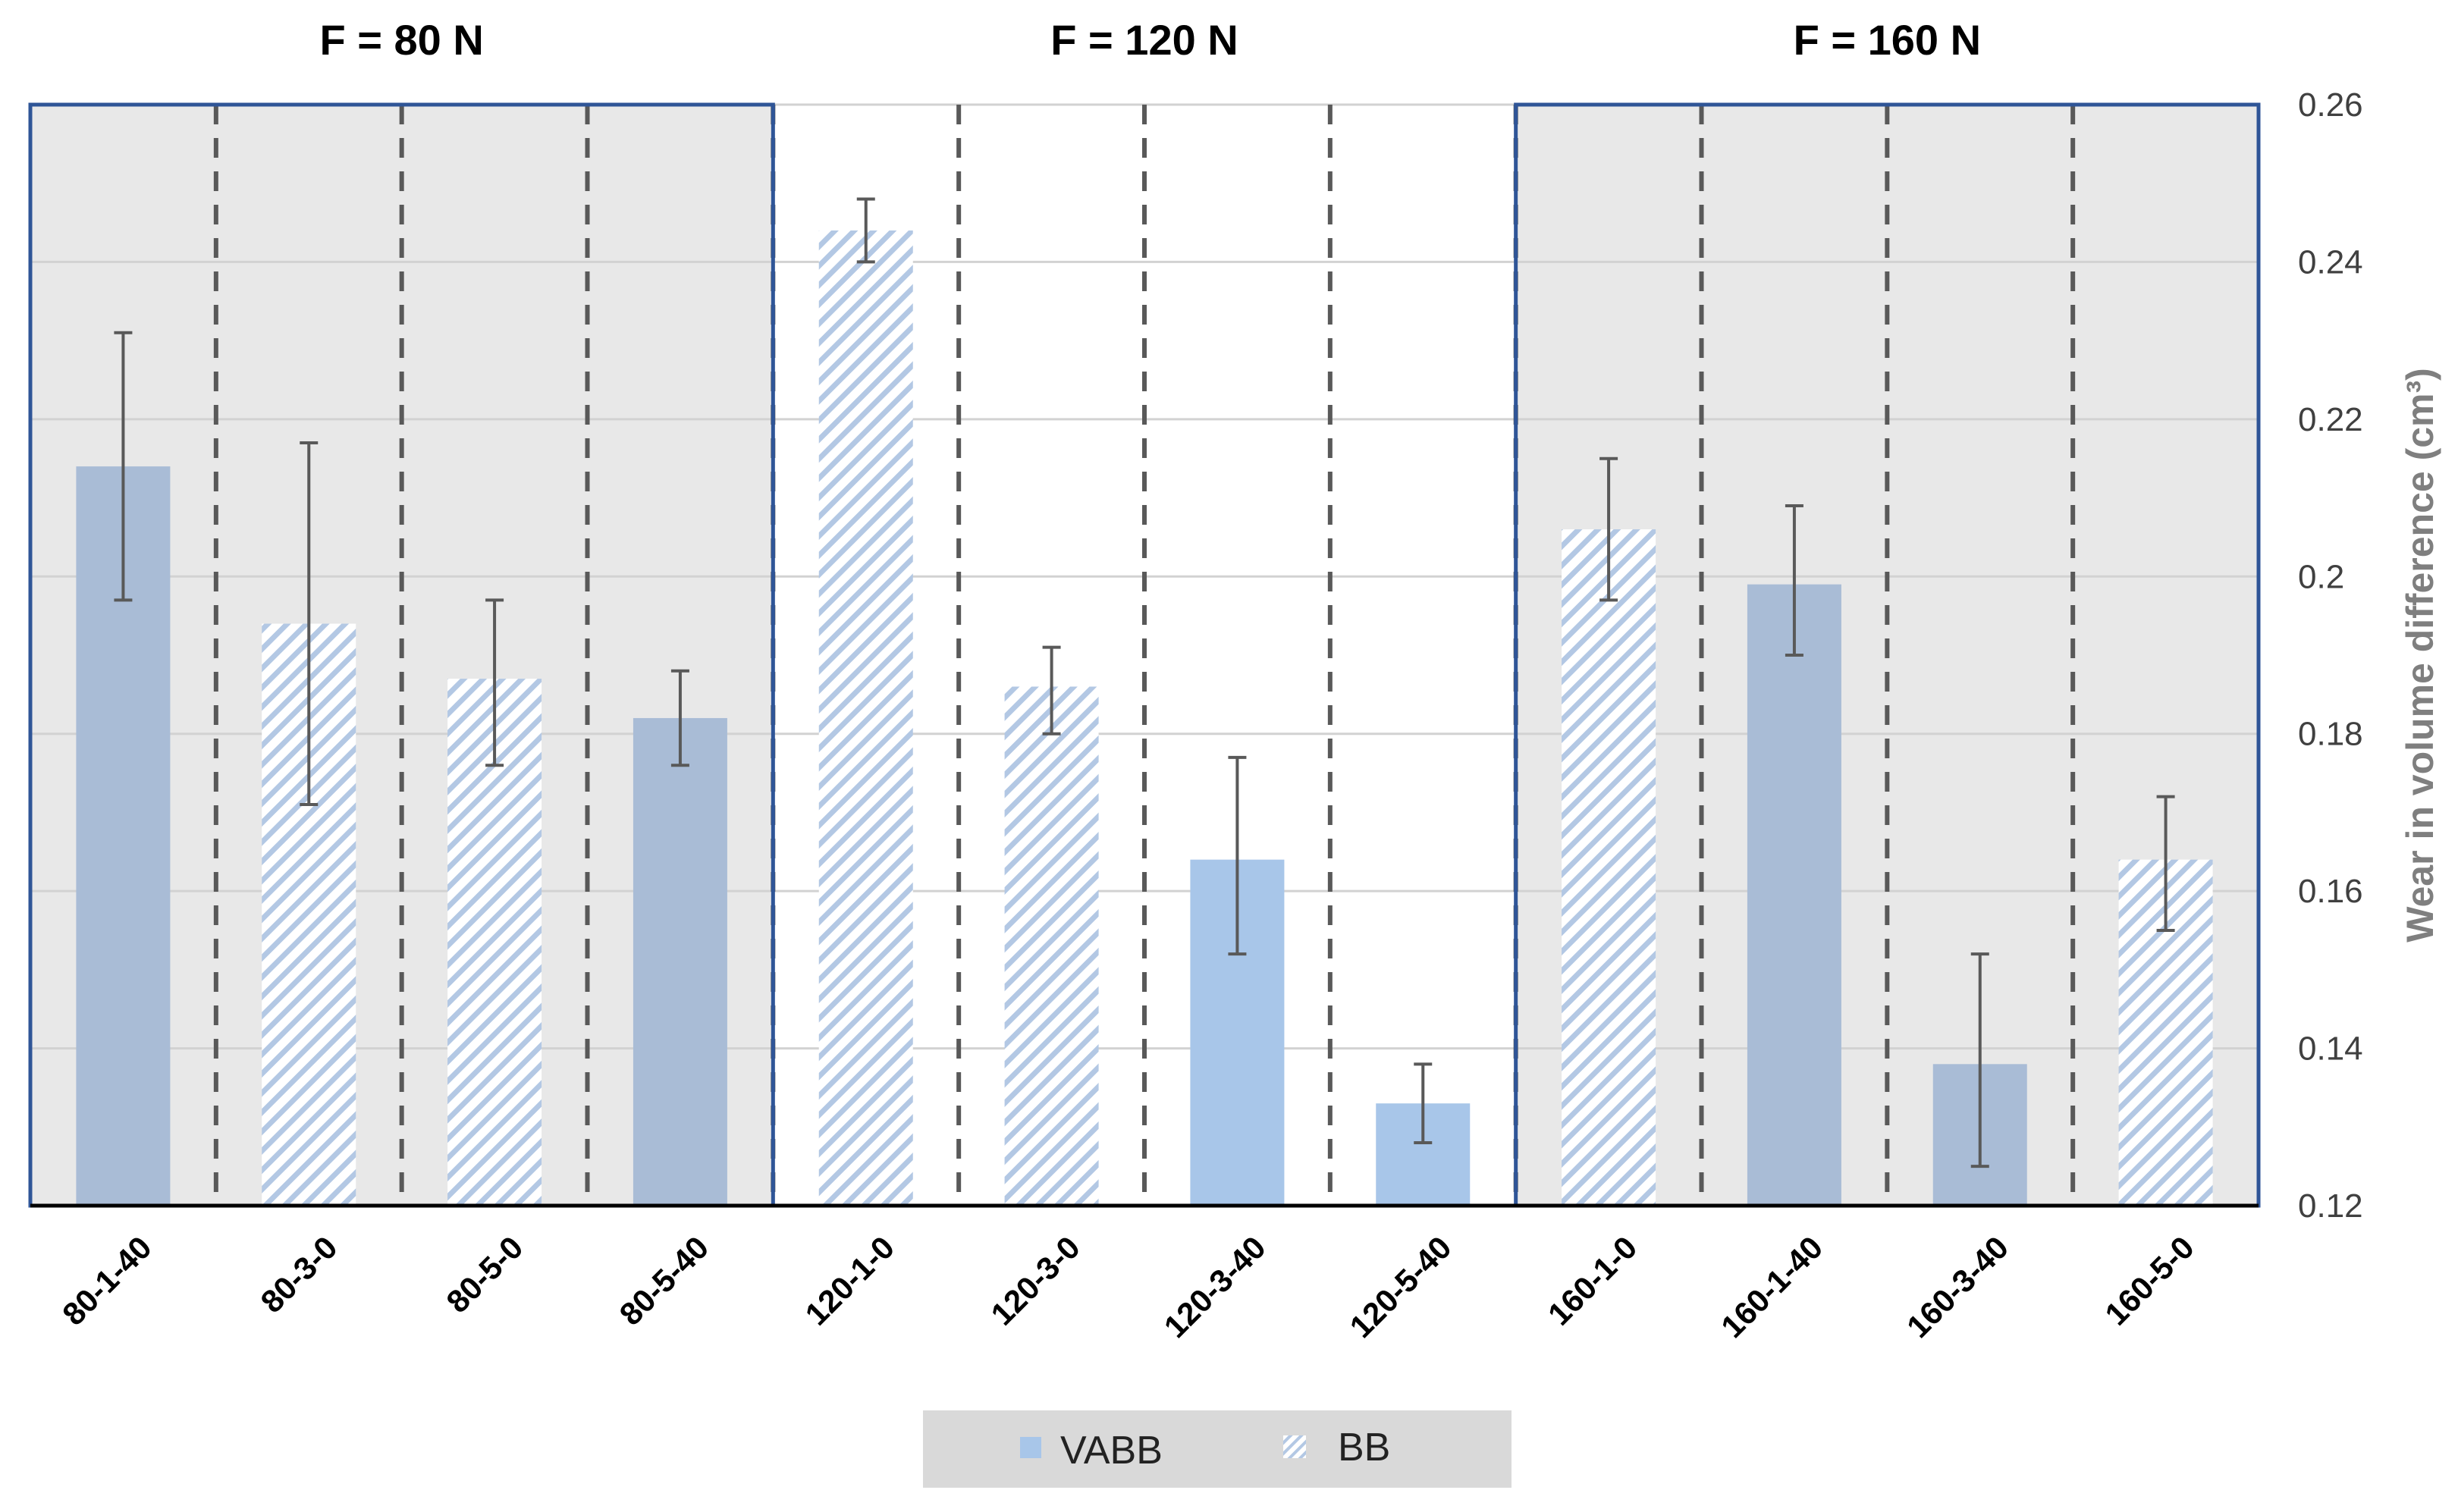 The width and height of the screenshot is (2458, 1512). What do you see at coordinates (2321, 576) in the screenshot?
I see `y-tick-label: 0.2` at bounding box center [2321, 576].